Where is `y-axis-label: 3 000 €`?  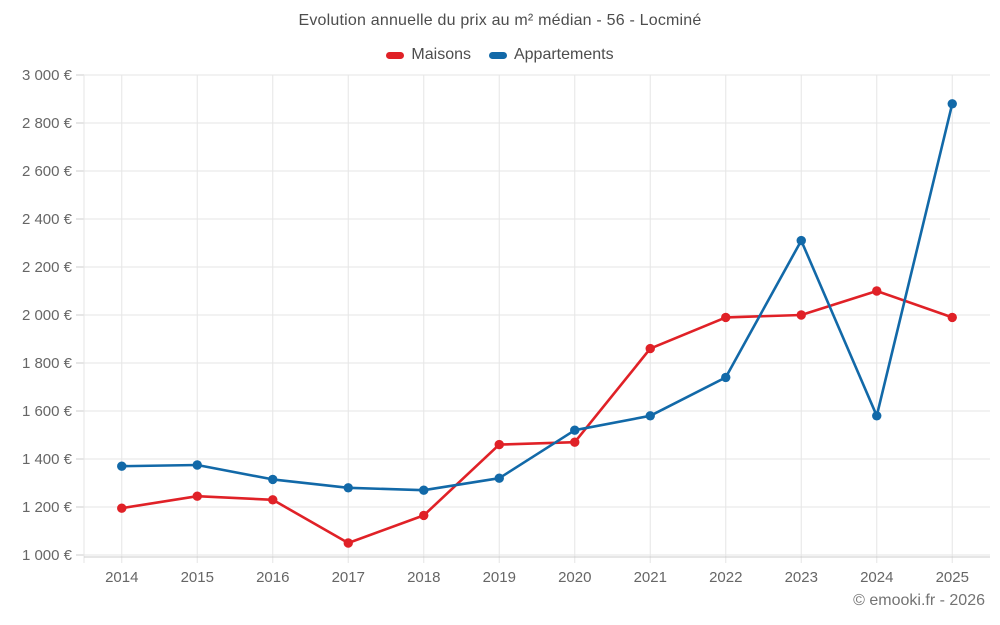 y-axis-label: 3 000 € is located at coordinates (47, 75).